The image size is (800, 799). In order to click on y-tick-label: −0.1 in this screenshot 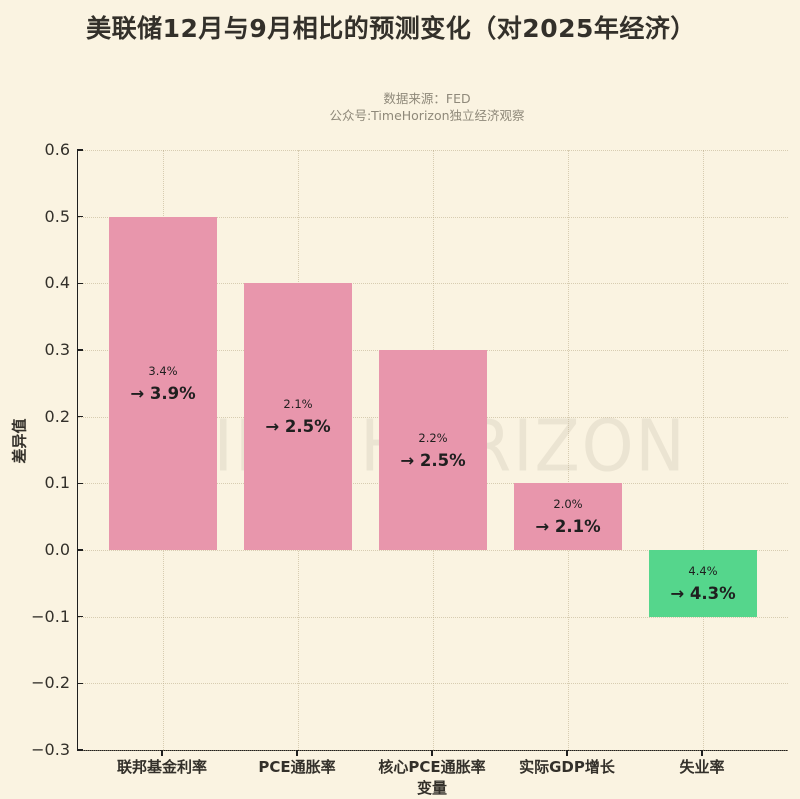, I will do `click(50, 616)`.